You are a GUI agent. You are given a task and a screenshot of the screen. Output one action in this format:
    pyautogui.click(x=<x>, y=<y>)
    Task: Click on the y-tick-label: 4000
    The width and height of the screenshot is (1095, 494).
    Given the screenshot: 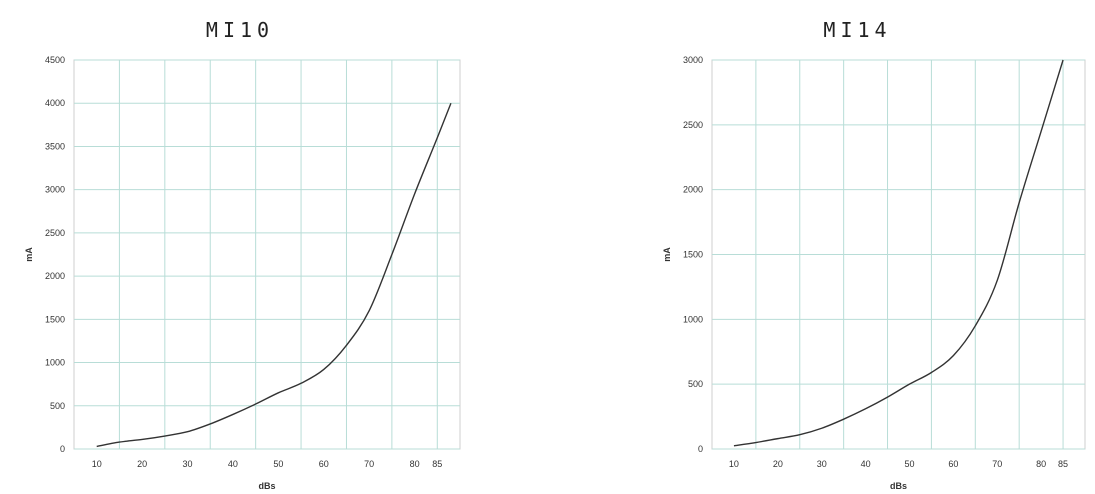 What is the action you would take?
    pyautogui.click(x=55, y=103)
    